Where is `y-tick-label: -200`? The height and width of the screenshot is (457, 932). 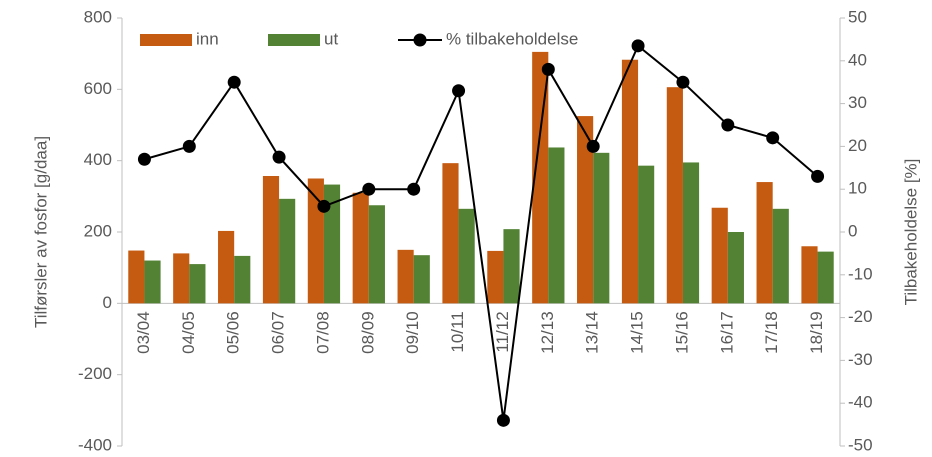
y-tick-label: -200 is located at coordinates (95, 373).